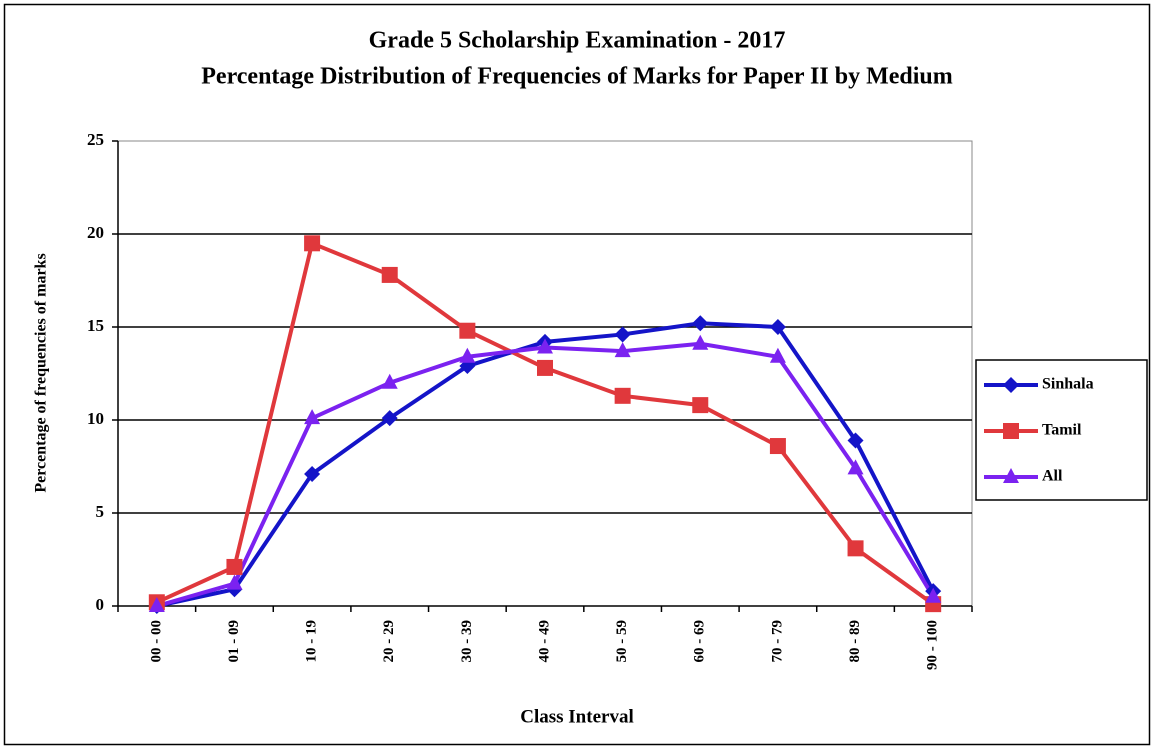 The height and width of the screenshot is (749, 1154). Describe the element at coordinates (544, 641) in the screenshot. I see `x-tick-label: 40 - 49` at that location.